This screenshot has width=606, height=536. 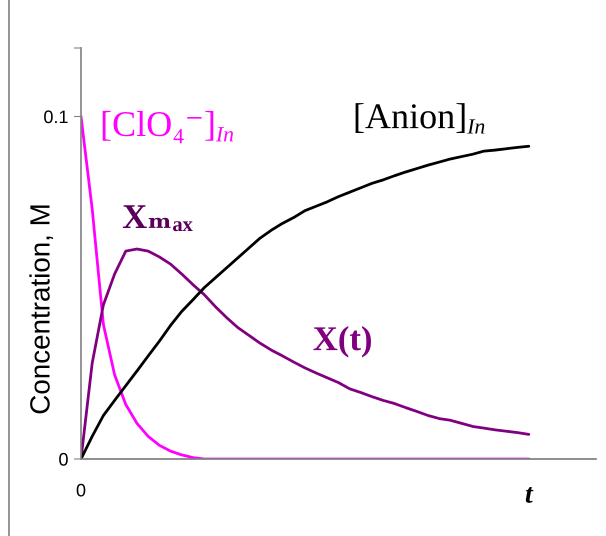 What do you see at coordinates (56, 117) in the screenshot?
I see `y-tick-label: 0.1` at bounding box center [56, 117].